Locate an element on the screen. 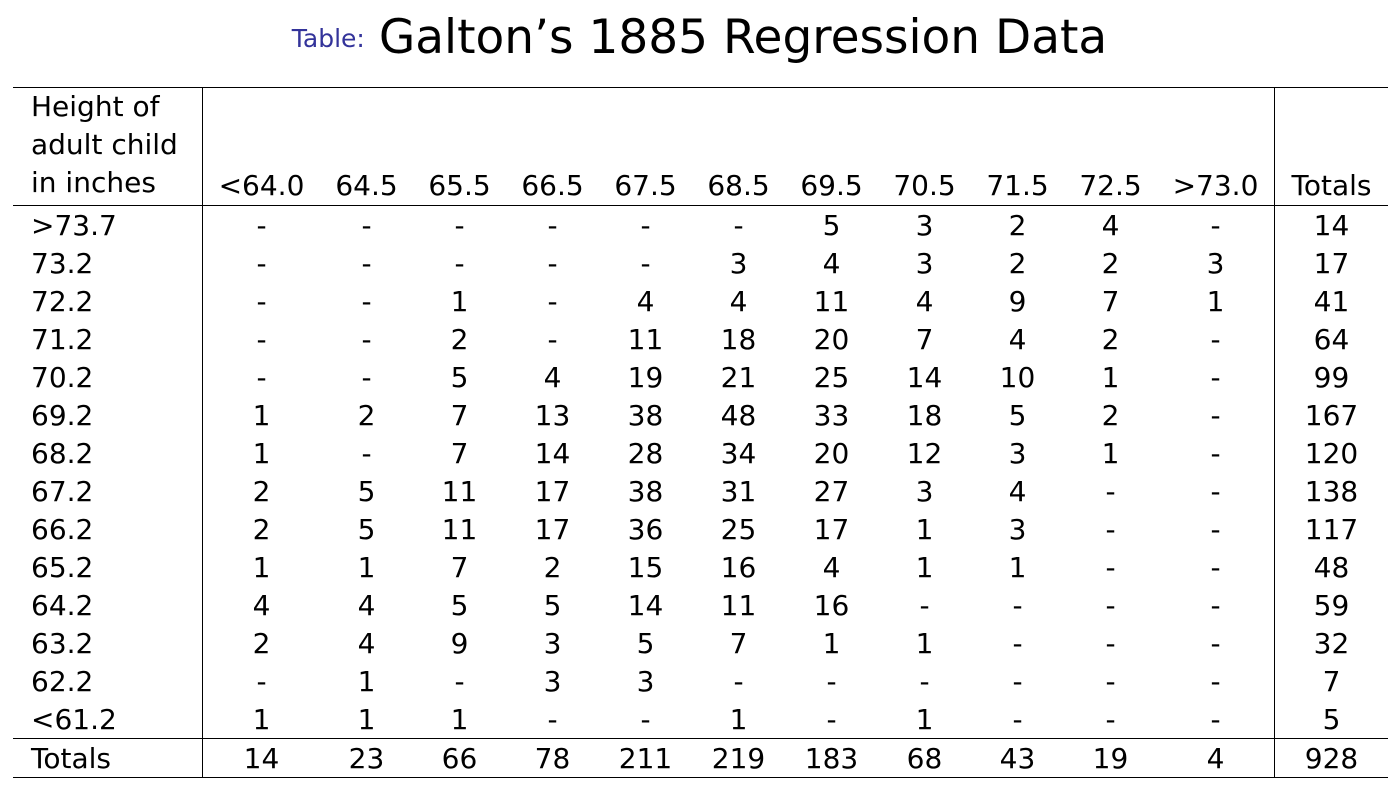 The image size is (1399, 794). row-label: >73.7 is located at coordinates (108, 224).